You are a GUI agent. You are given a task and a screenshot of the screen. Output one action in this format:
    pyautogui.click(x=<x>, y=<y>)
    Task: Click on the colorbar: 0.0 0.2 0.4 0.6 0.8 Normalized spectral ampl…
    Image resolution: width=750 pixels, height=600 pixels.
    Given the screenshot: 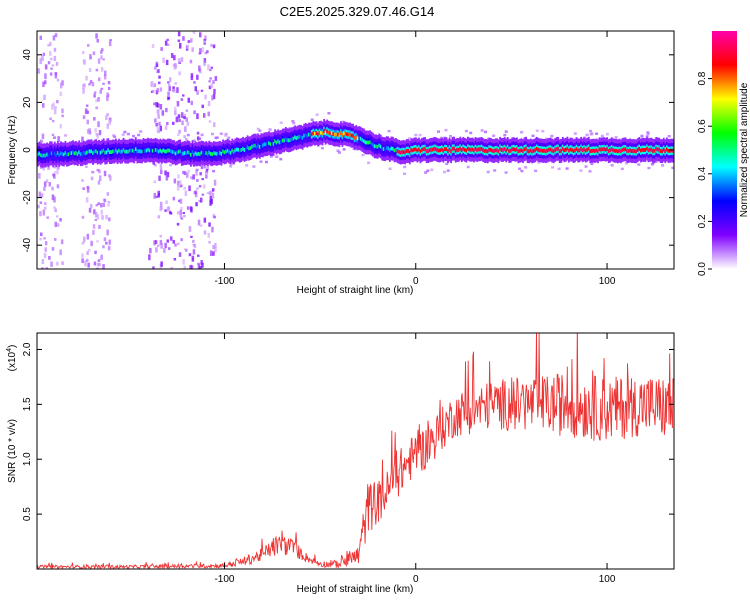 What is the action you would take?
    pyautogui.click(x=723, y=153)
    